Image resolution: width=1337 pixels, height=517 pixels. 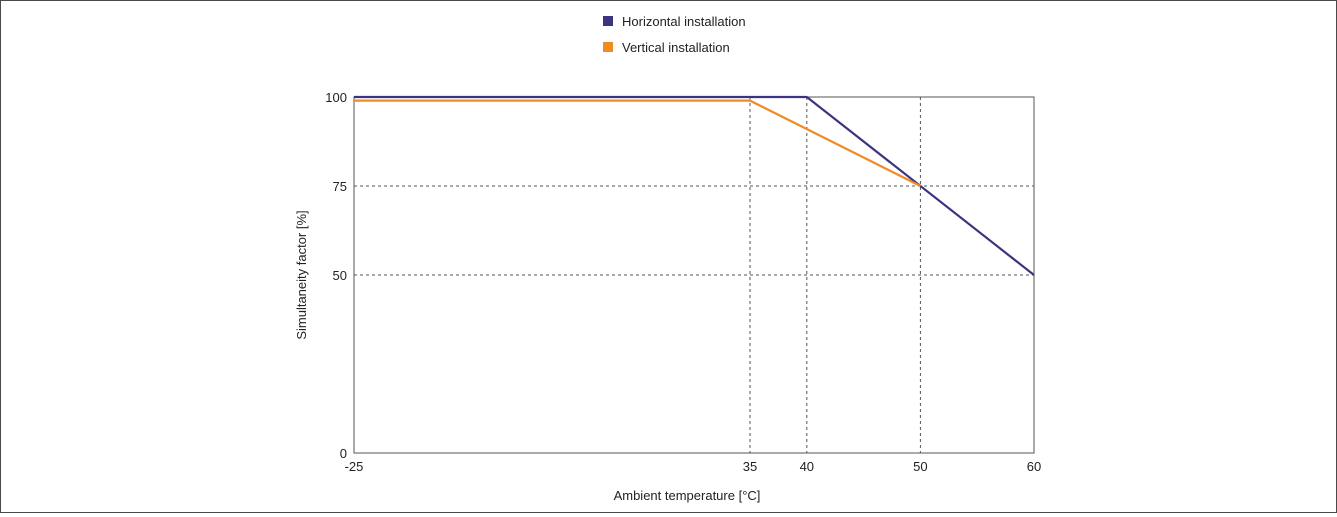 I want to click on y-tick-label: 0, so click(x=343, y=453).